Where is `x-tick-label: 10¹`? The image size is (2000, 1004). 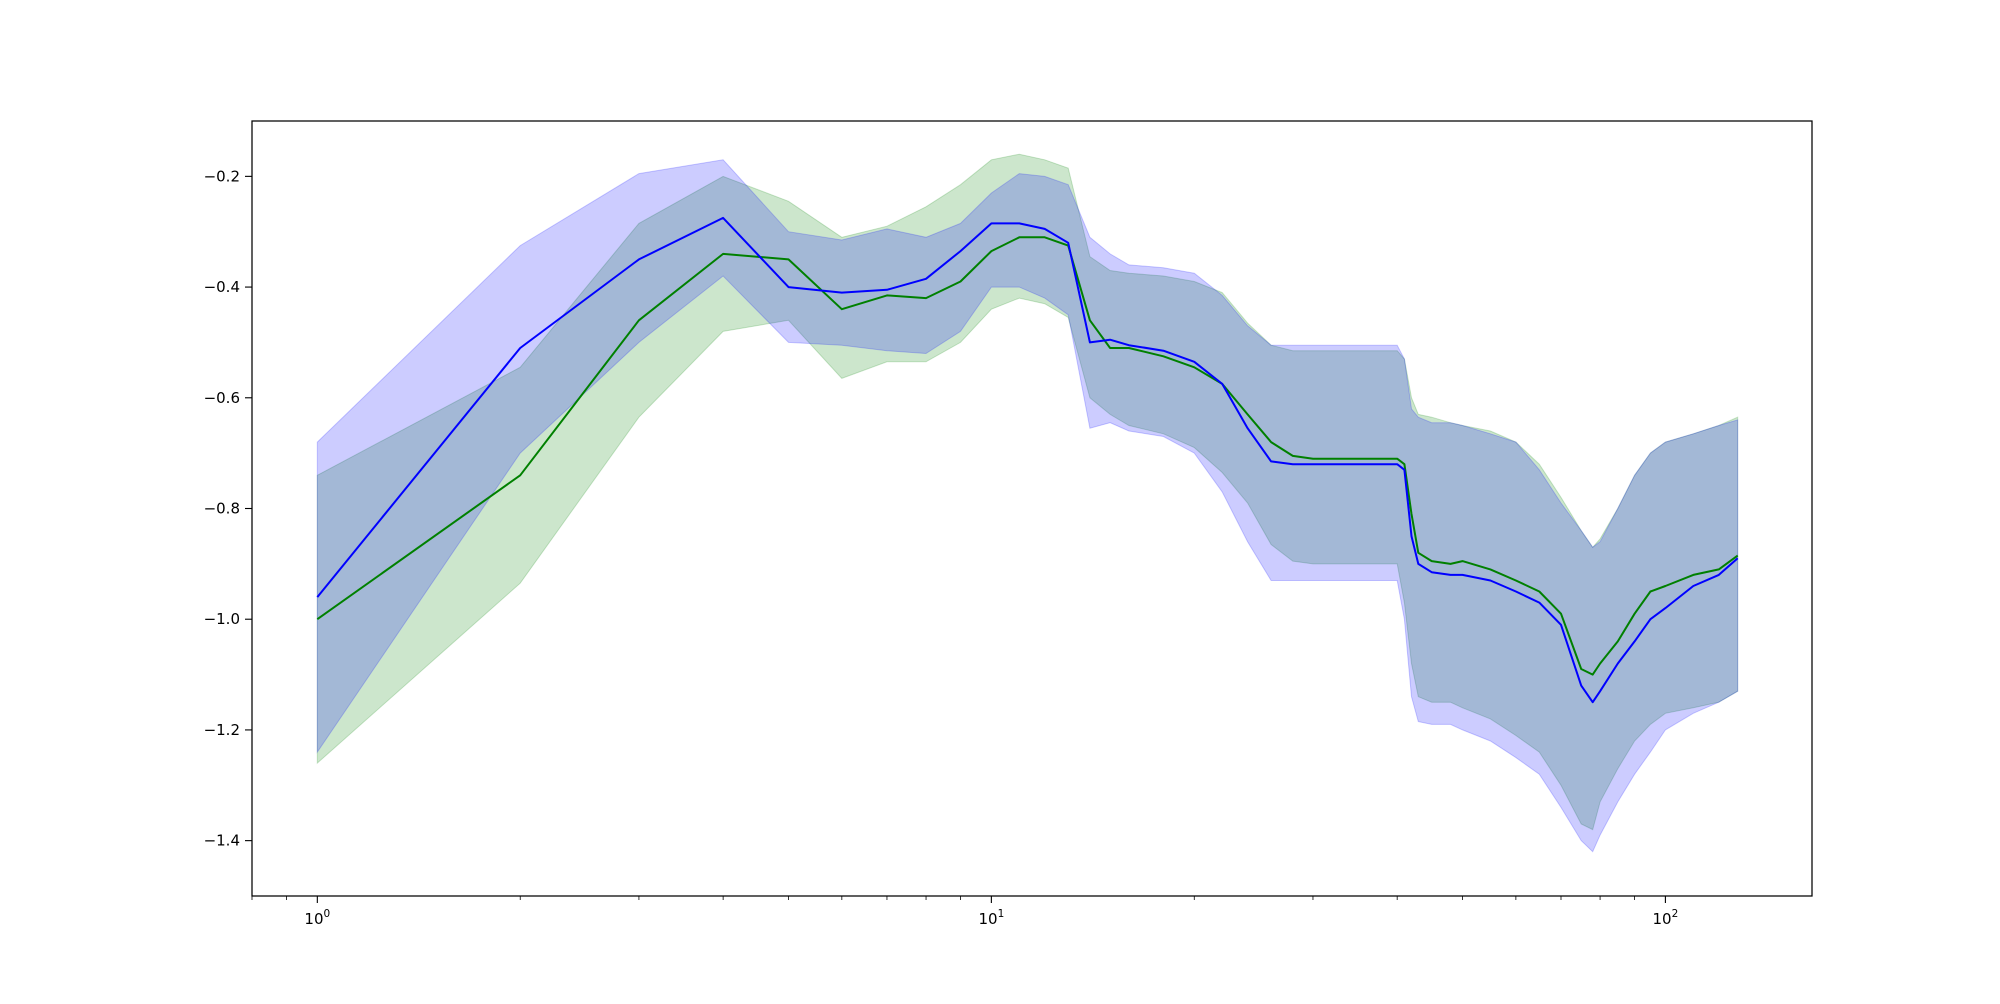
x-tick-label: 10¹ is located at coordinates (991, 918).